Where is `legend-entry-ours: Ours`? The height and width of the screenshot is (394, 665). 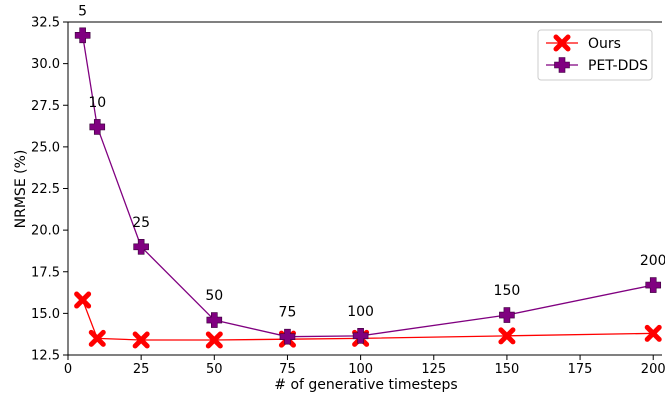
legend-entry-ours: Ours is located at coordinates (583, 43).